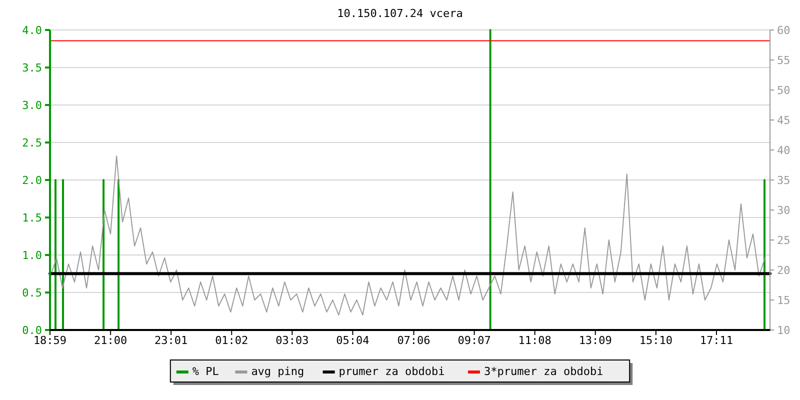 This screenshot has height=400, width=800. What do you see at coordinates (717, 340) in the screenshot?
I see `x-tick-label: 17:11` at bounding box center [717, 340].